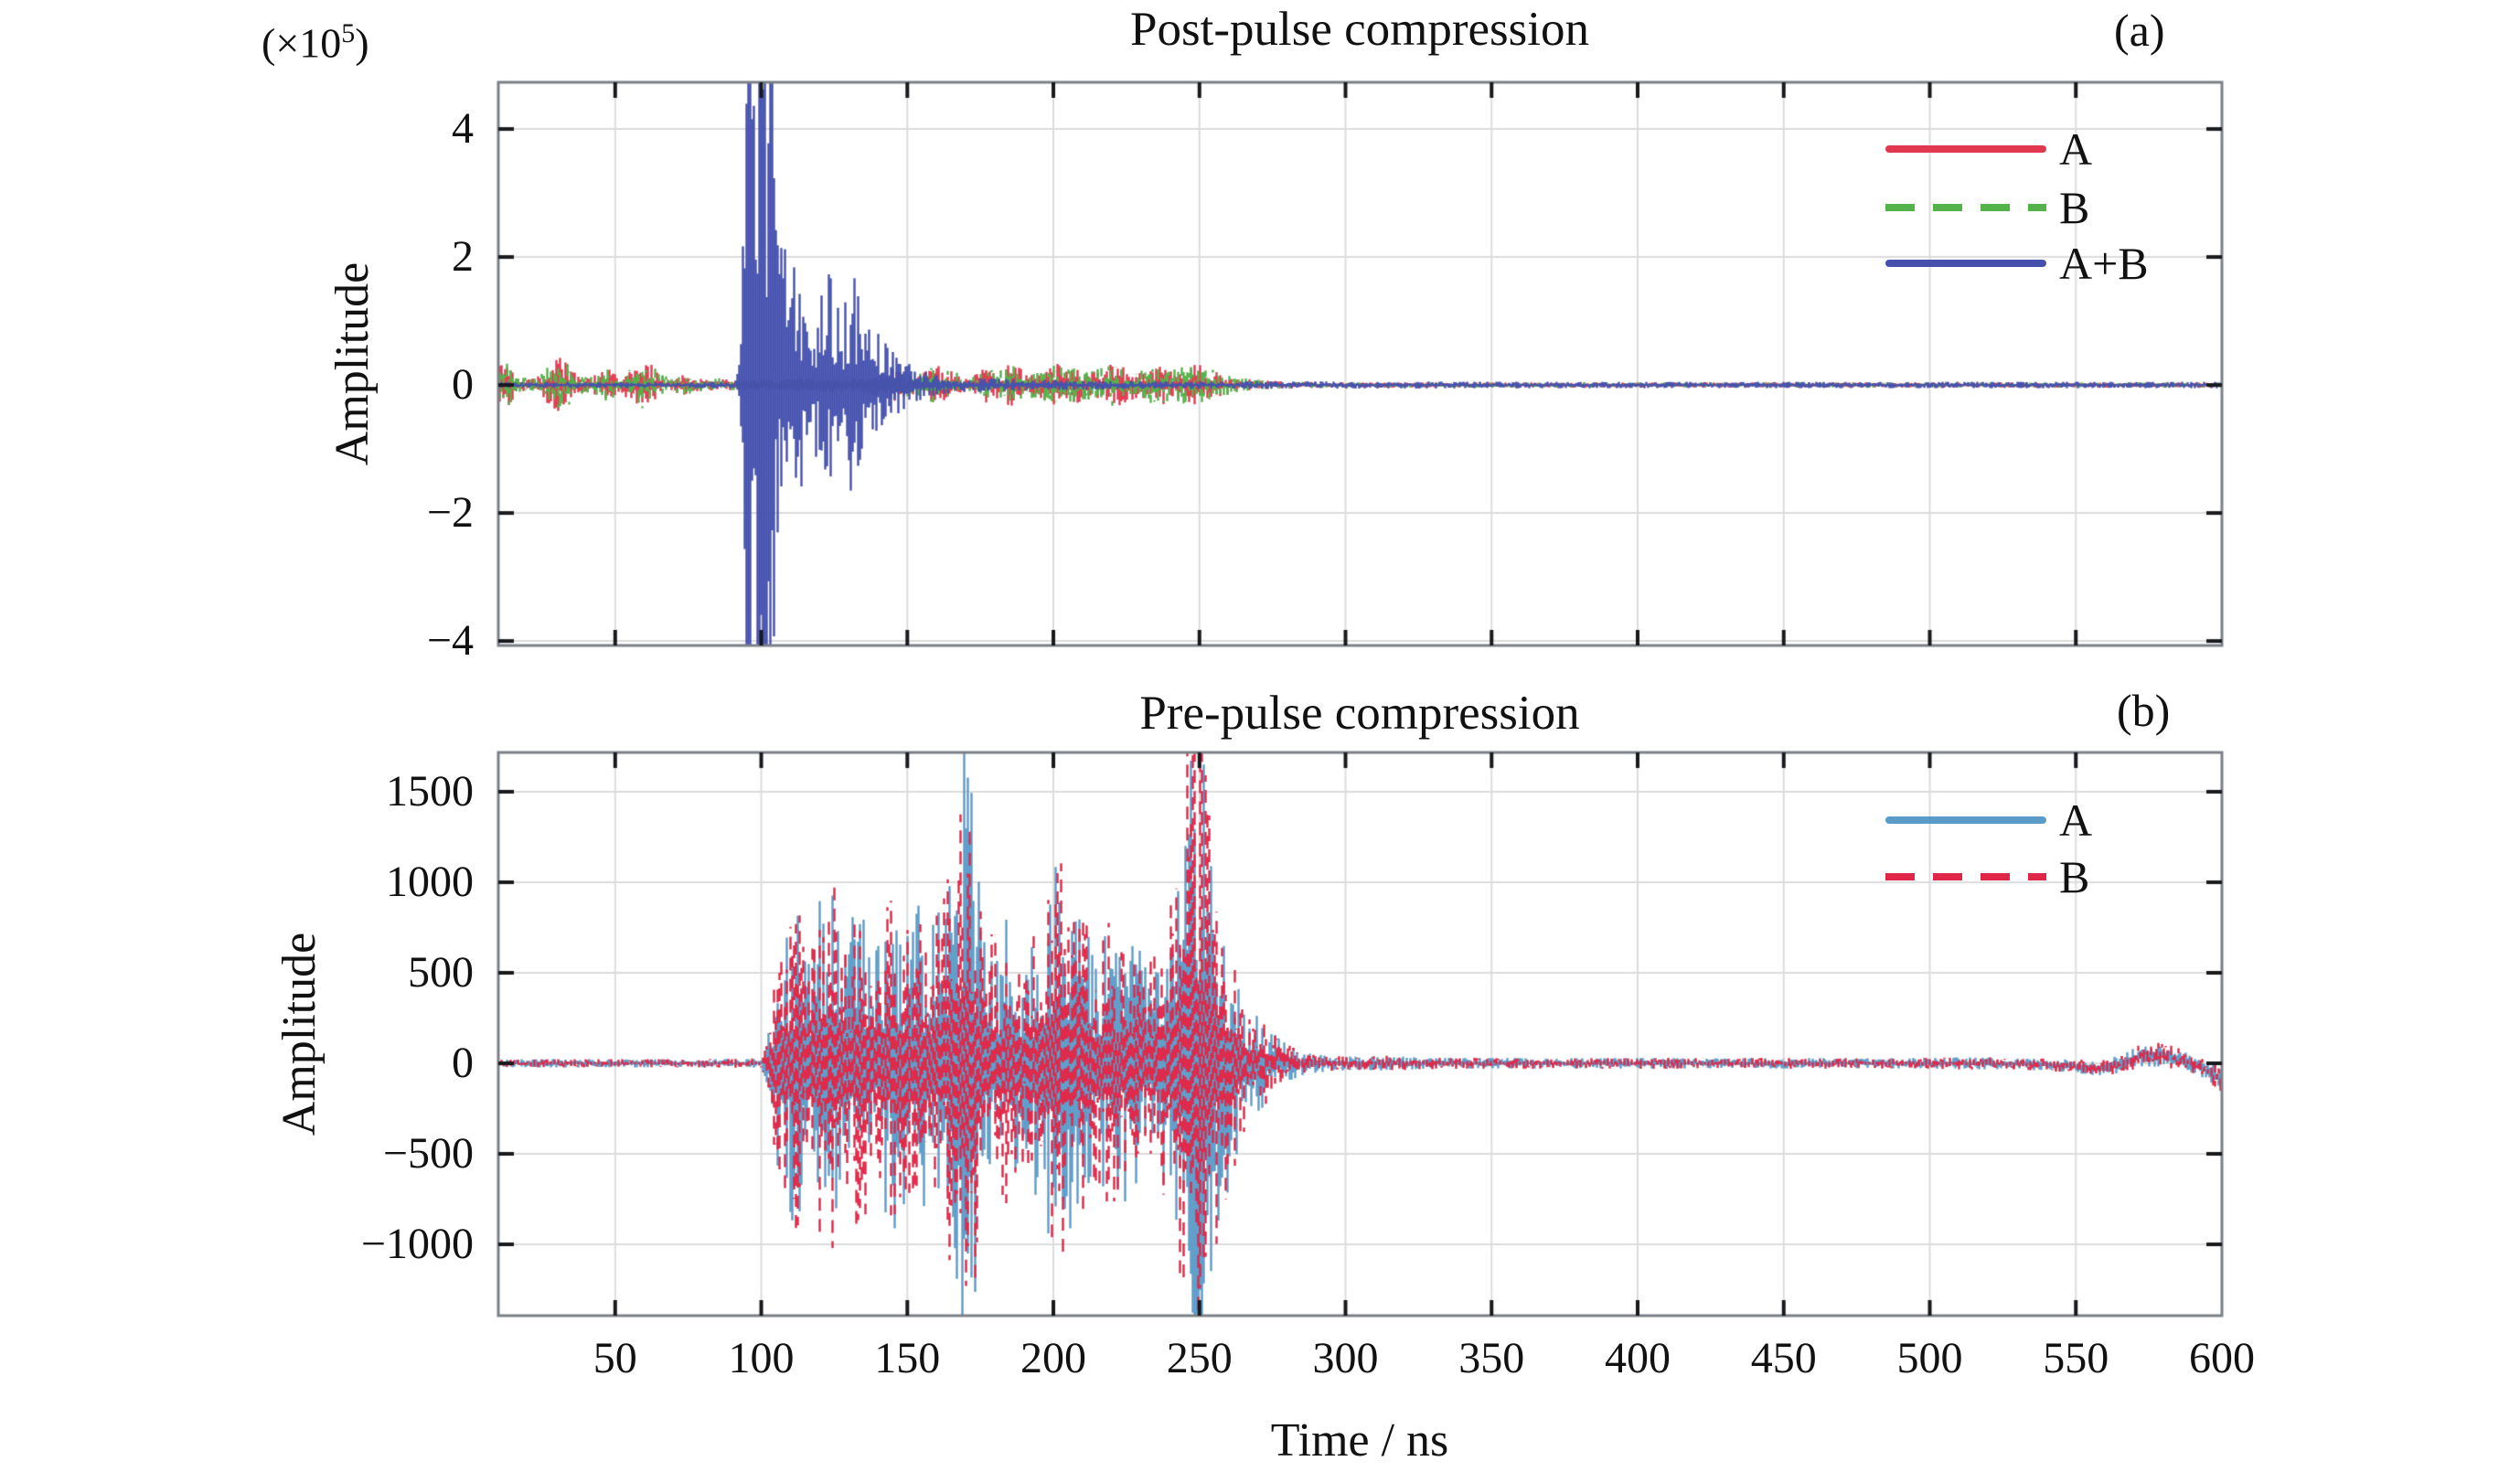 Image resolution: width=2520 pixels, height=1472 pixels. I want to click on scale-exponent: 5, so click(348, 33).